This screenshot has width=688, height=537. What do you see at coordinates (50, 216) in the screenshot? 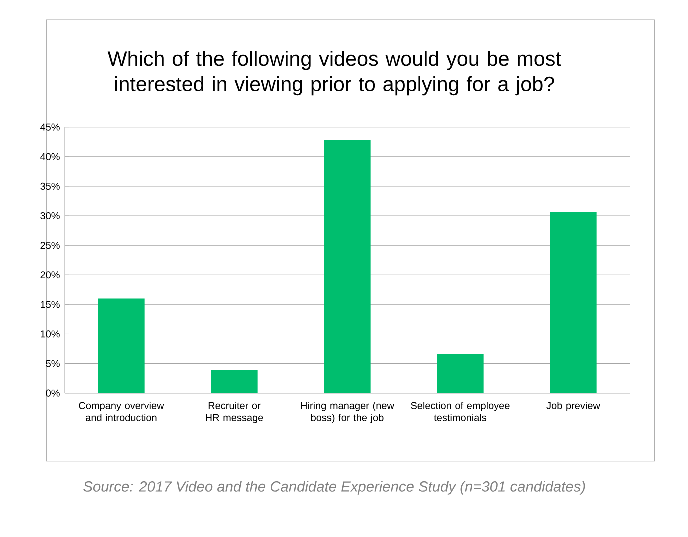
I see `y-tick-label: 30%` at bounding box center [50, 216].